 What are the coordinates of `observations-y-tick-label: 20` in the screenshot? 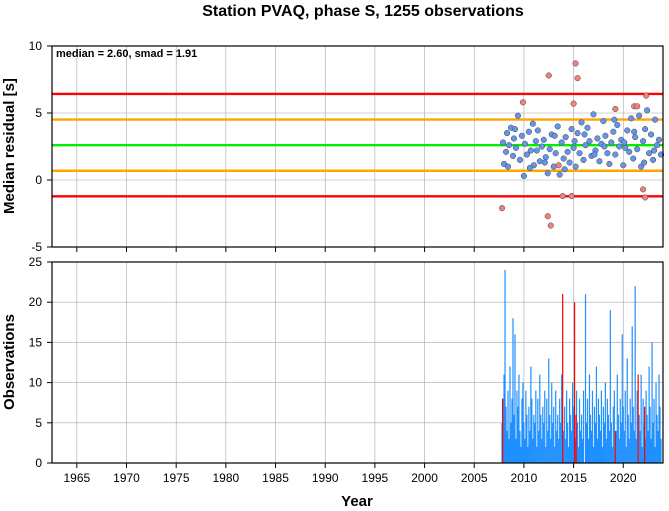 It's located at (36, 302).